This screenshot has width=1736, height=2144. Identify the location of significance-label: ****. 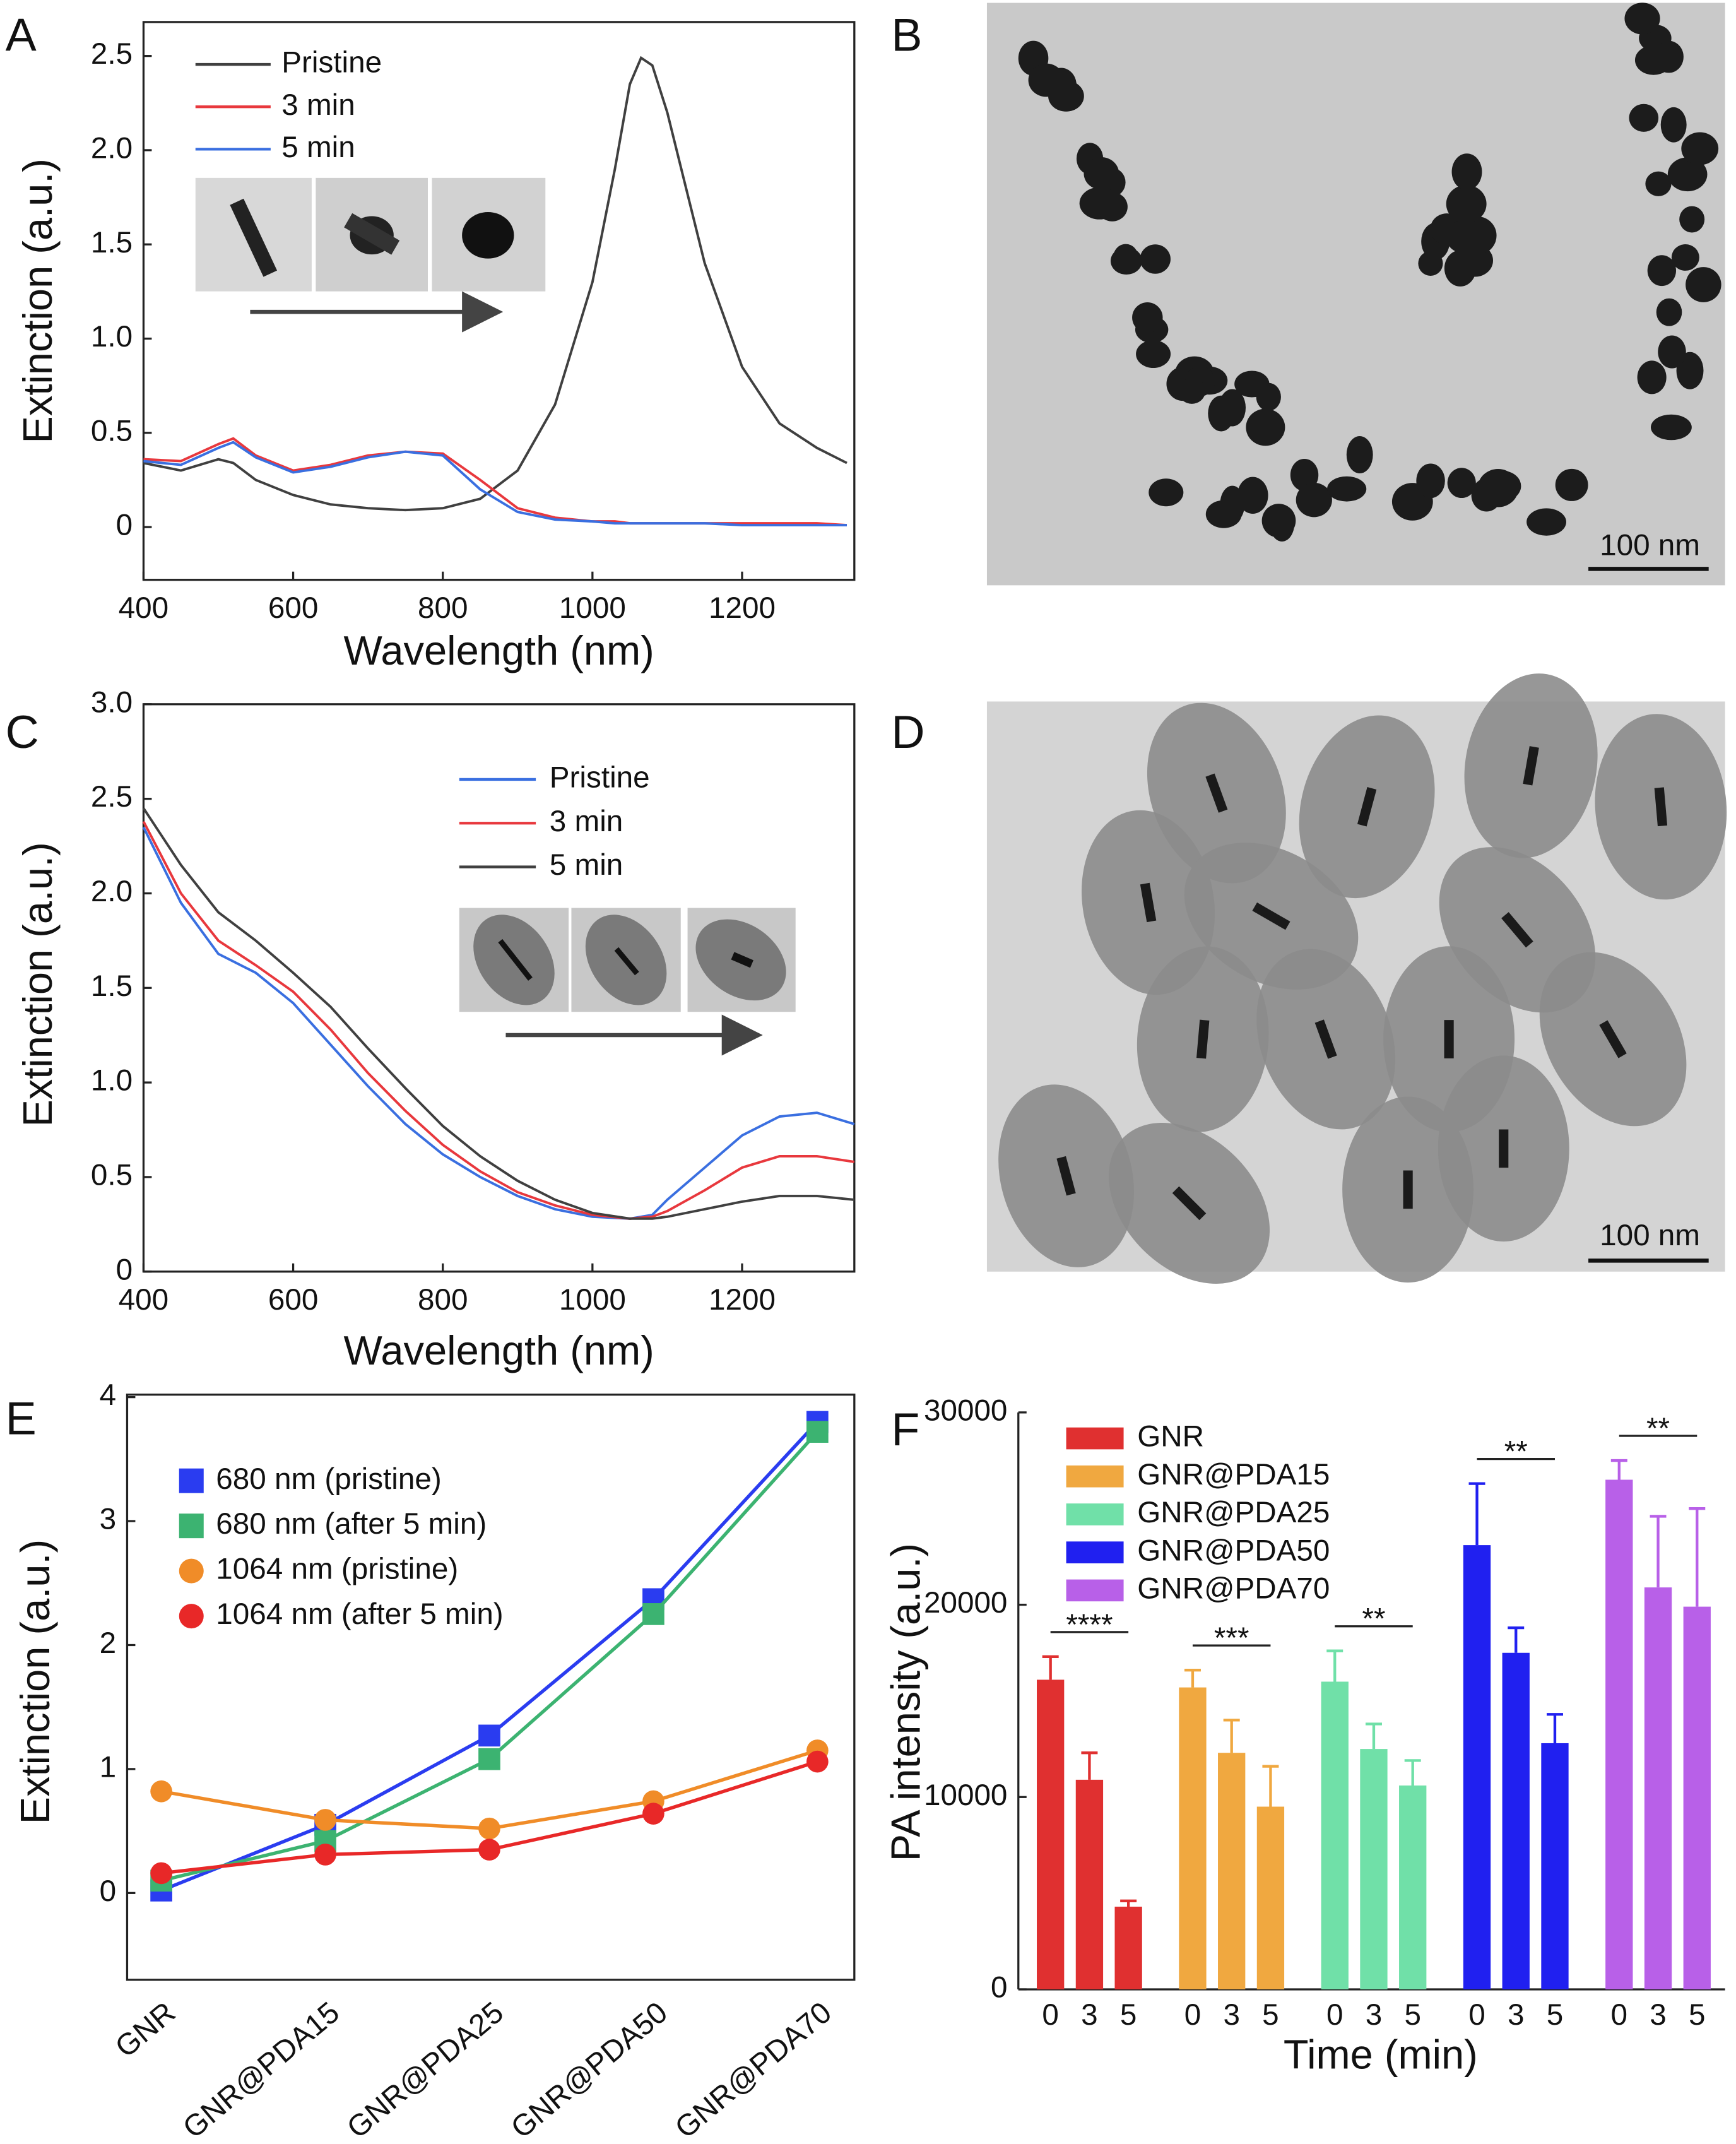
(1089, 1625).